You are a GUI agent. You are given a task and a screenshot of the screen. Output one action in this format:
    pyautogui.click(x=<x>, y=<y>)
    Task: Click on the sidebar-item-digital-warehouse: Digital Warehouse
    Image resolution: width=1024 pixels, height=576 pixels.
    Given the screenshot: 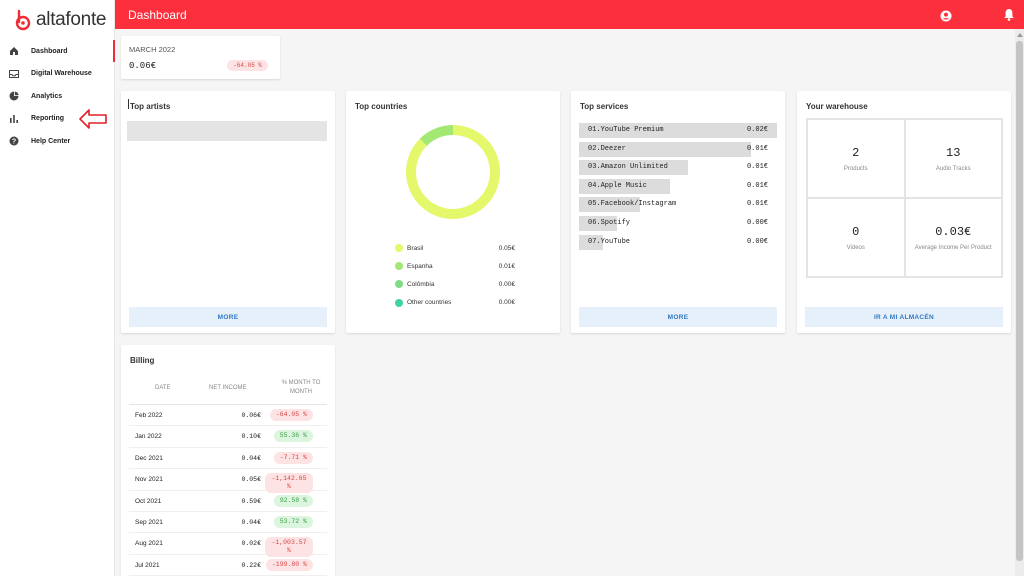 What is the action you would take?
    pyautogui.click(x=57, y=74)
    